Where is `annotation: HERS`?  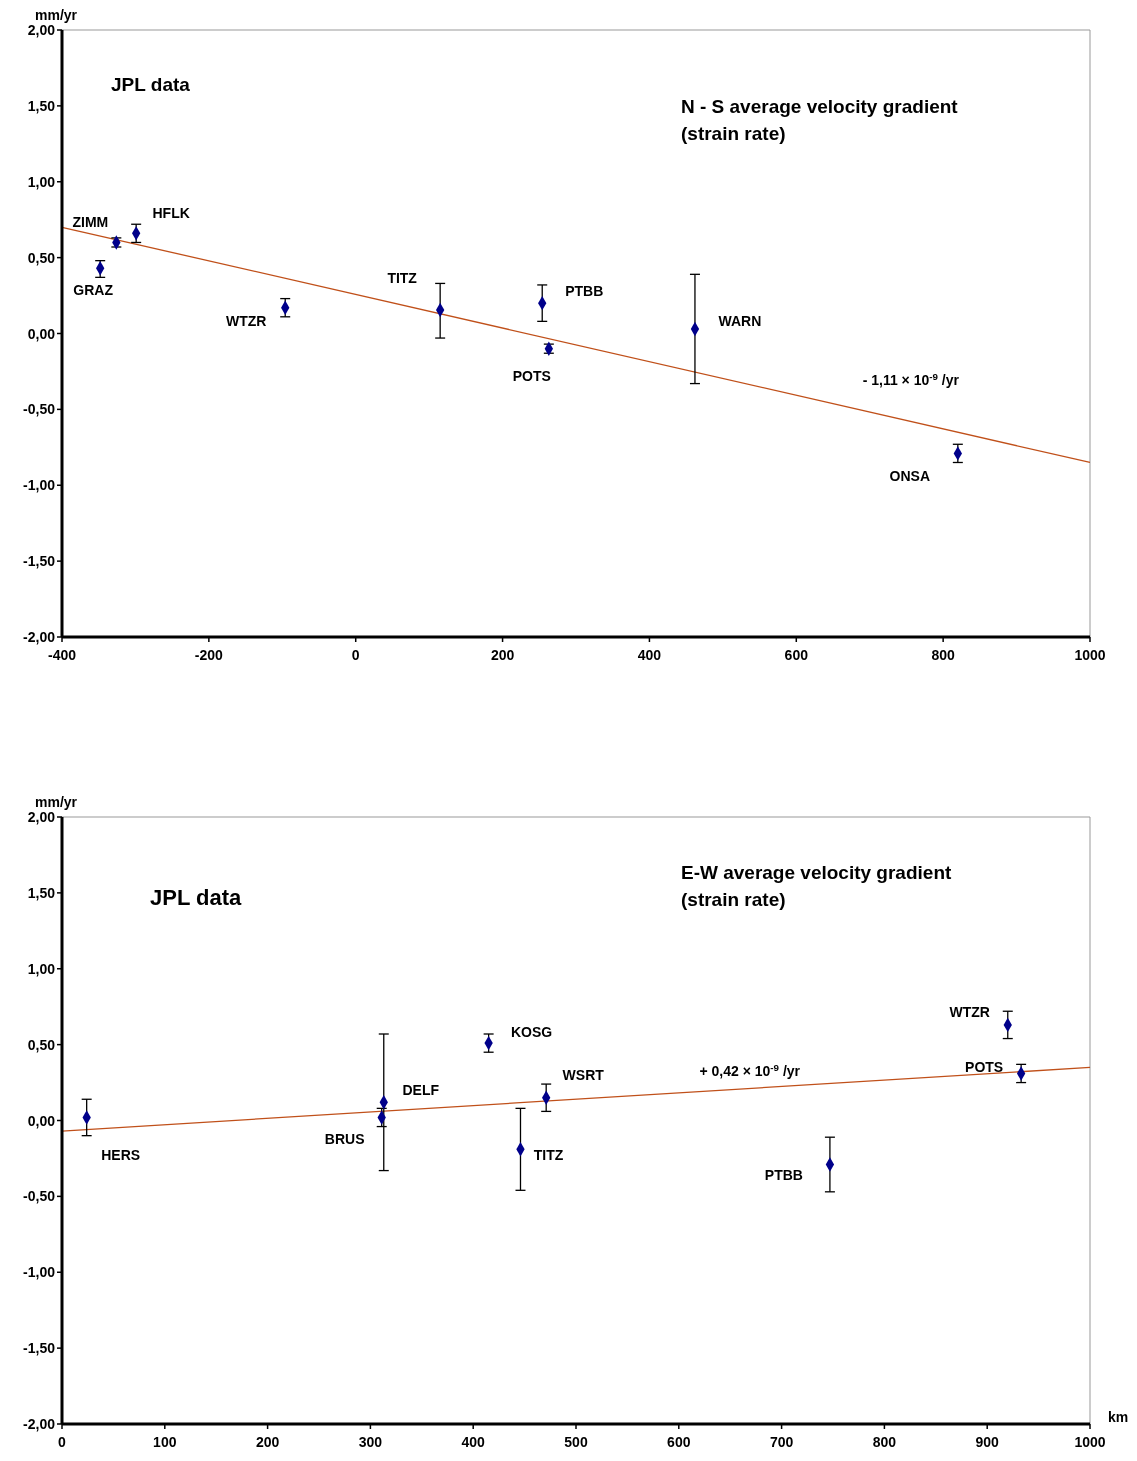
annotation: HERS is located at coordinates (121, 1155).